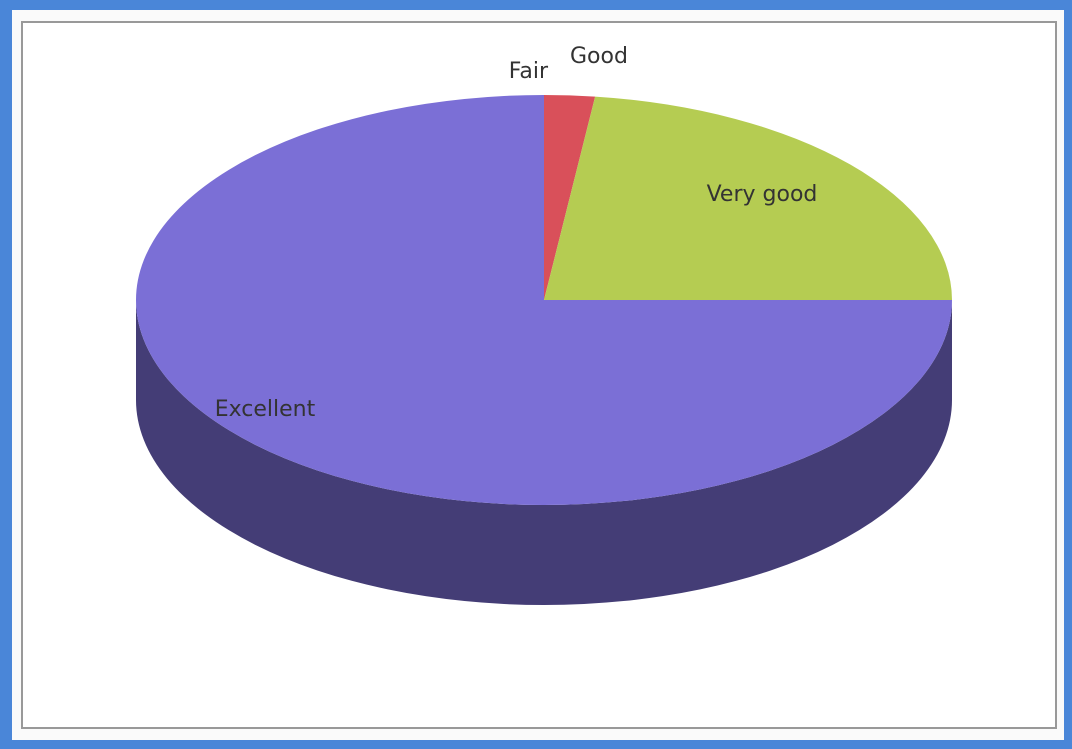  Describe the element at coordinates (529, 71) in the screenshot. I see `slice-label: Fair` at that location.